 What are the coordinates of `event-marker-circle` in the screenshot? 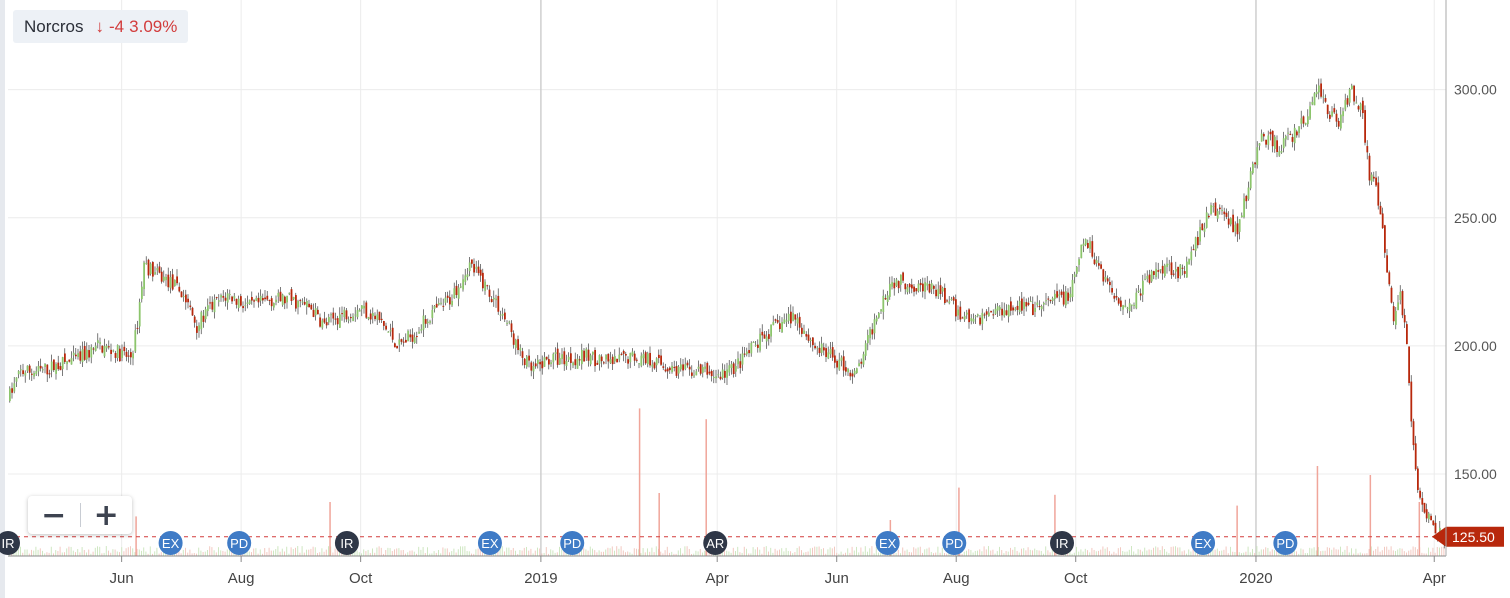 It's located at (1062, 543).